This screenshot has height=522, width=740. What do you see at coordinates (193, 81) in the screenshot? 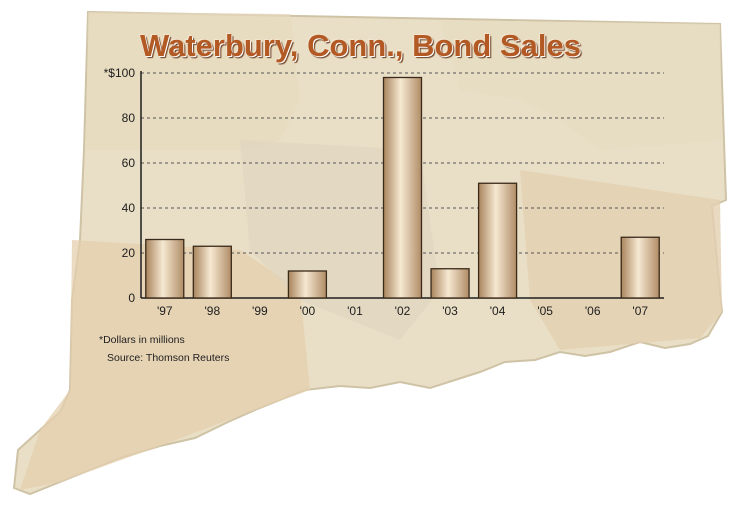
I see `county-region` at bounding box center [193, 81].